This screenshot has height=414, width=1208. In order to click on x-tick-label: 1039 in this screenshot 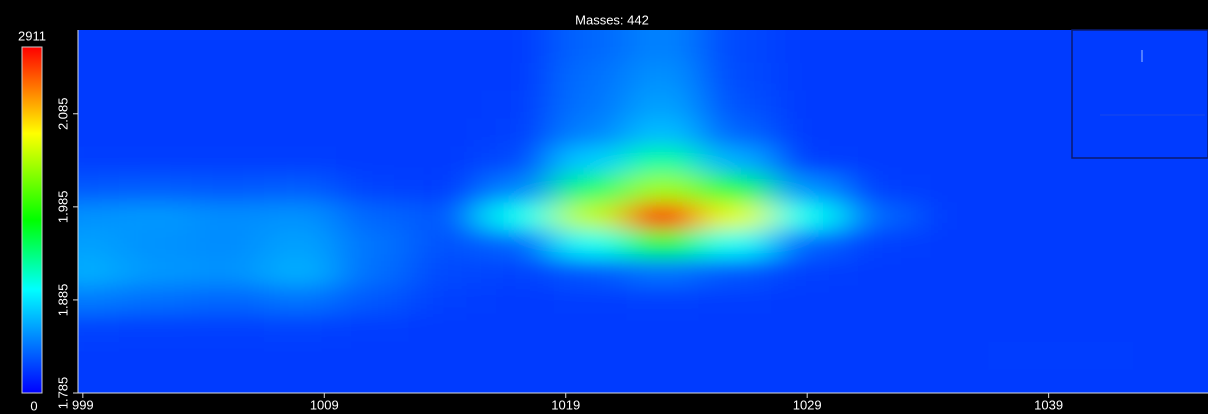, I will do `click(1048, 404)`.